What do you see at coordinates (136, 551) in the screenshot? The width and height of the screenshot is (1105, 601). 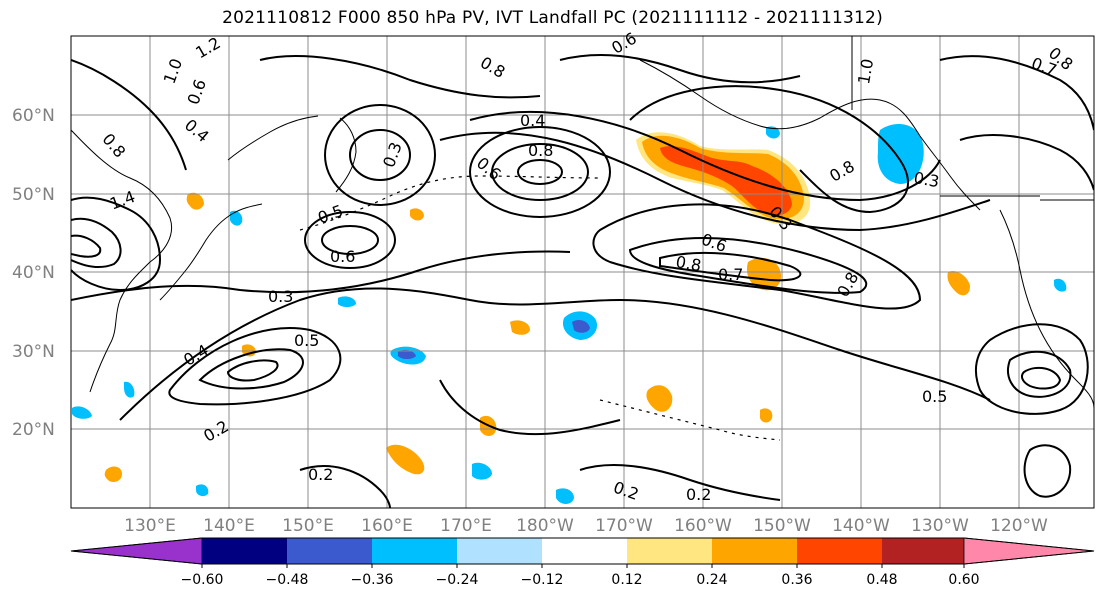 I see `colorbar-extend-min` at bounding box center [136, 551].